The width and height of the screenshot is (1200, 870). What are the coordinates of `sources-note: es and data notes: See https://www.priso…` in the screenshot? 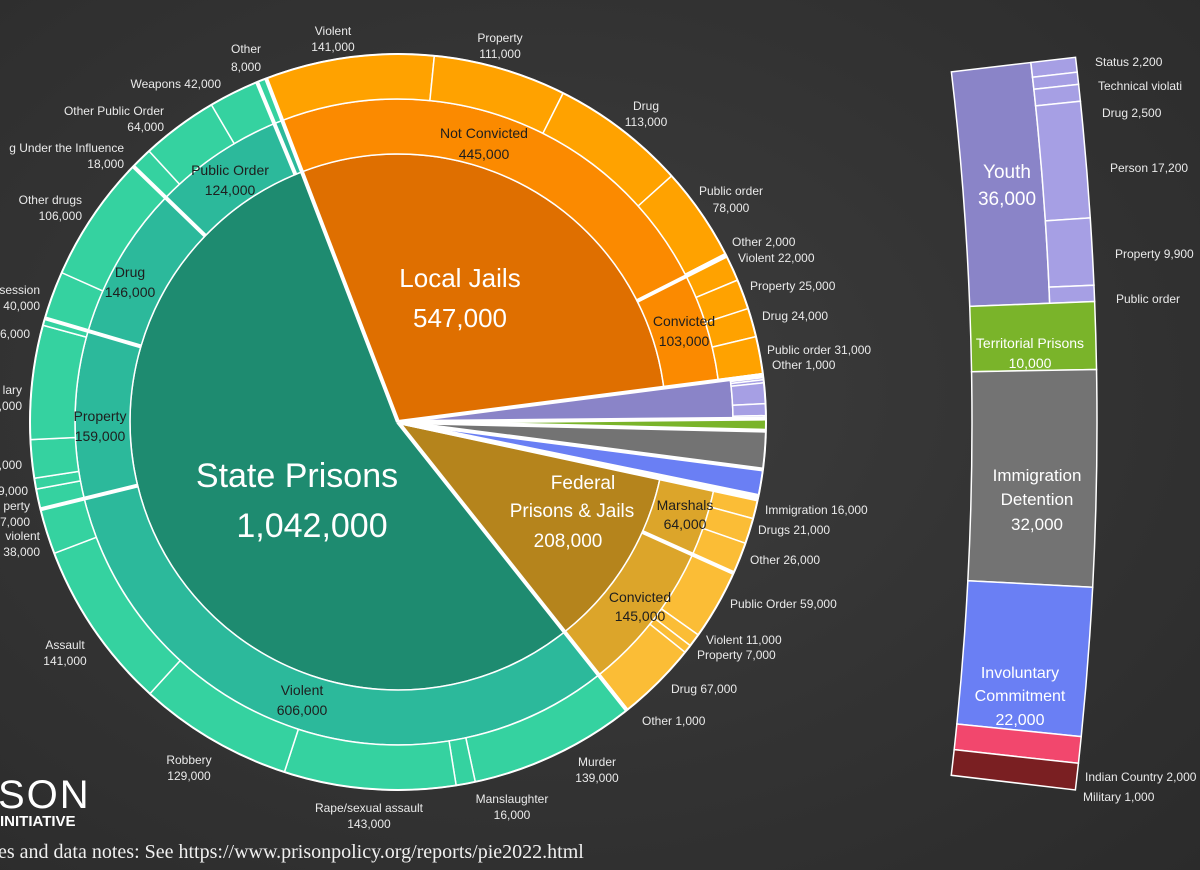 It's located at (292, 852).